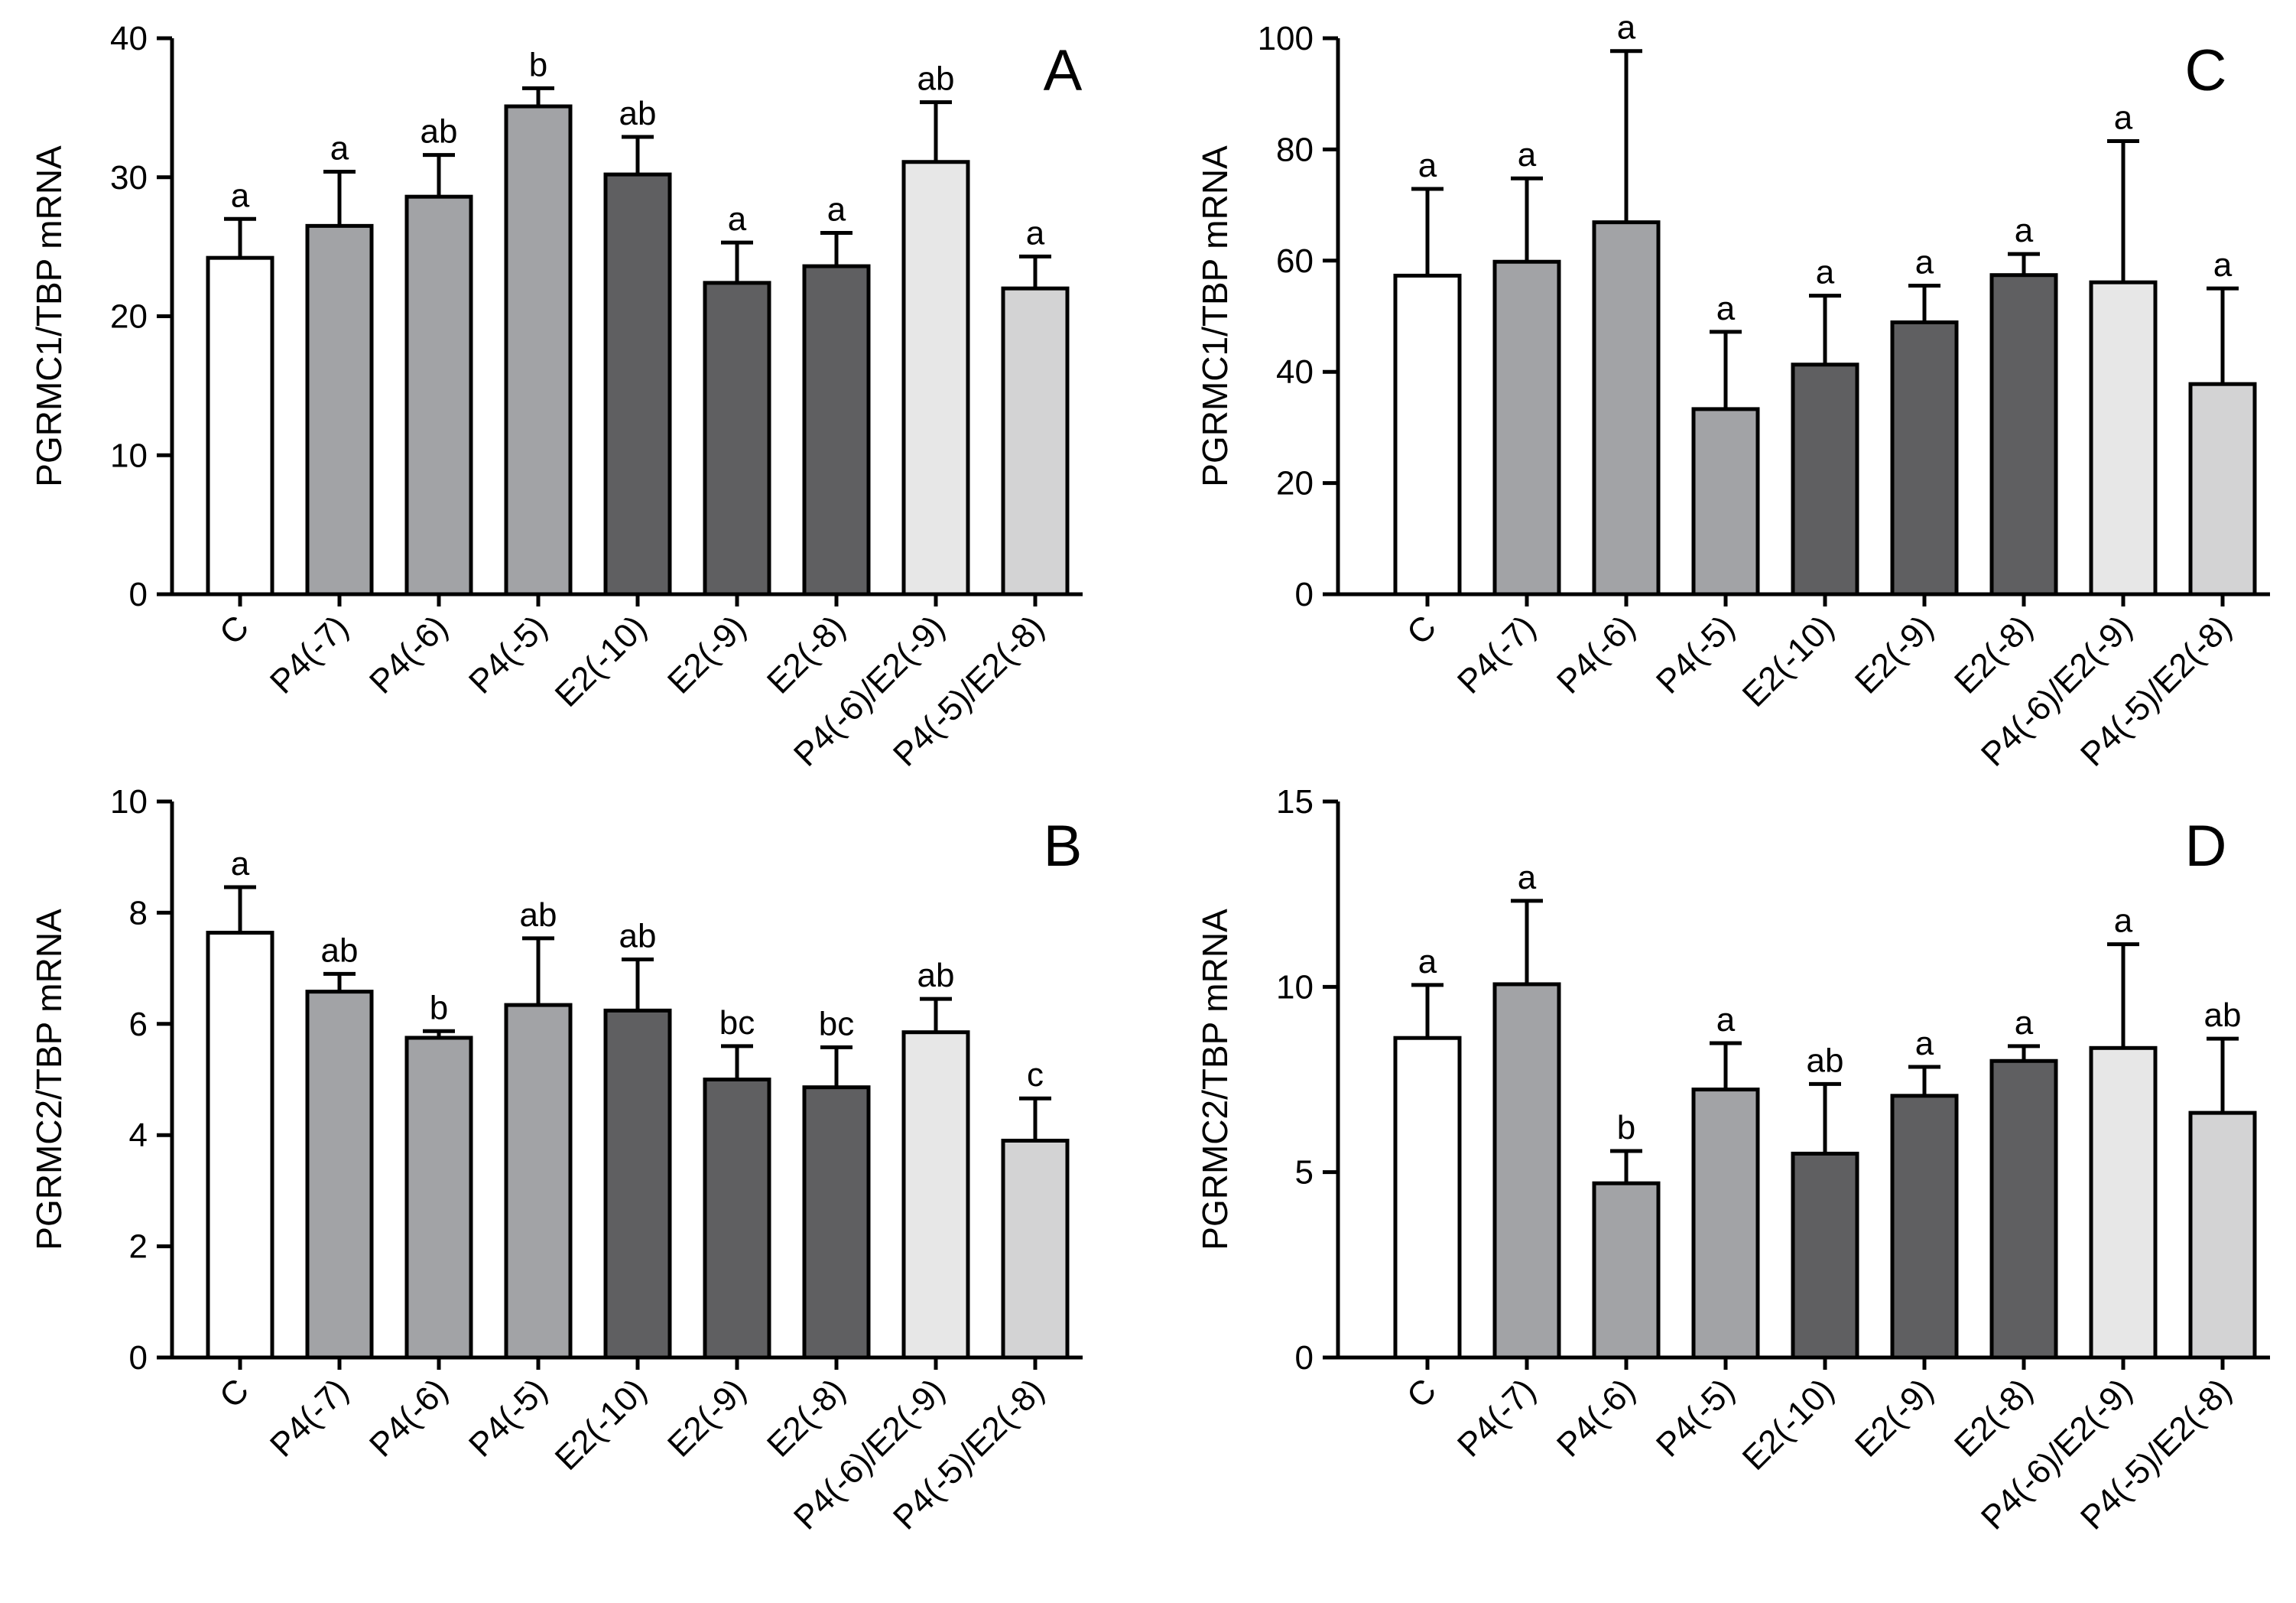  What do you see at coordinates (1304, 1173) in the screenshot?
I see `y-tick-label: 5` at bounding box center [1304, 1173].